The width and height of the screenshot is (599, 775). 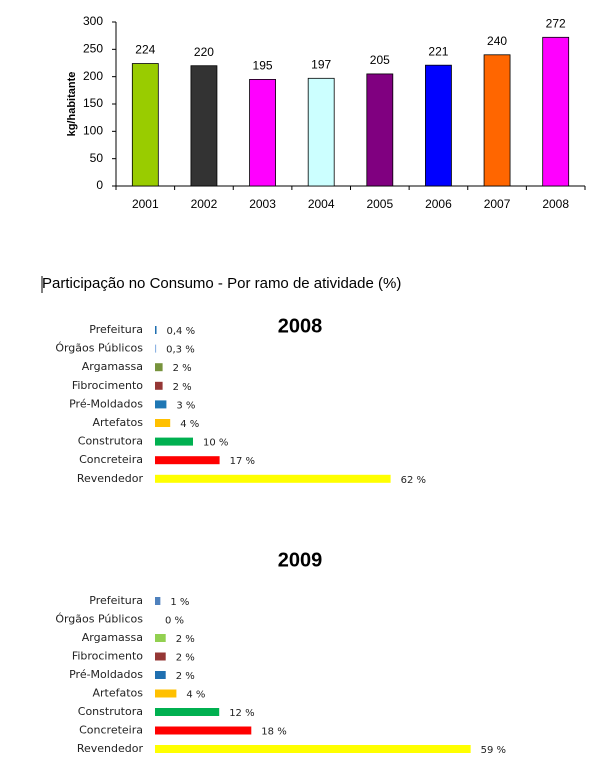 I want to click on data-label: 10 %, so click(x=215, y=443).